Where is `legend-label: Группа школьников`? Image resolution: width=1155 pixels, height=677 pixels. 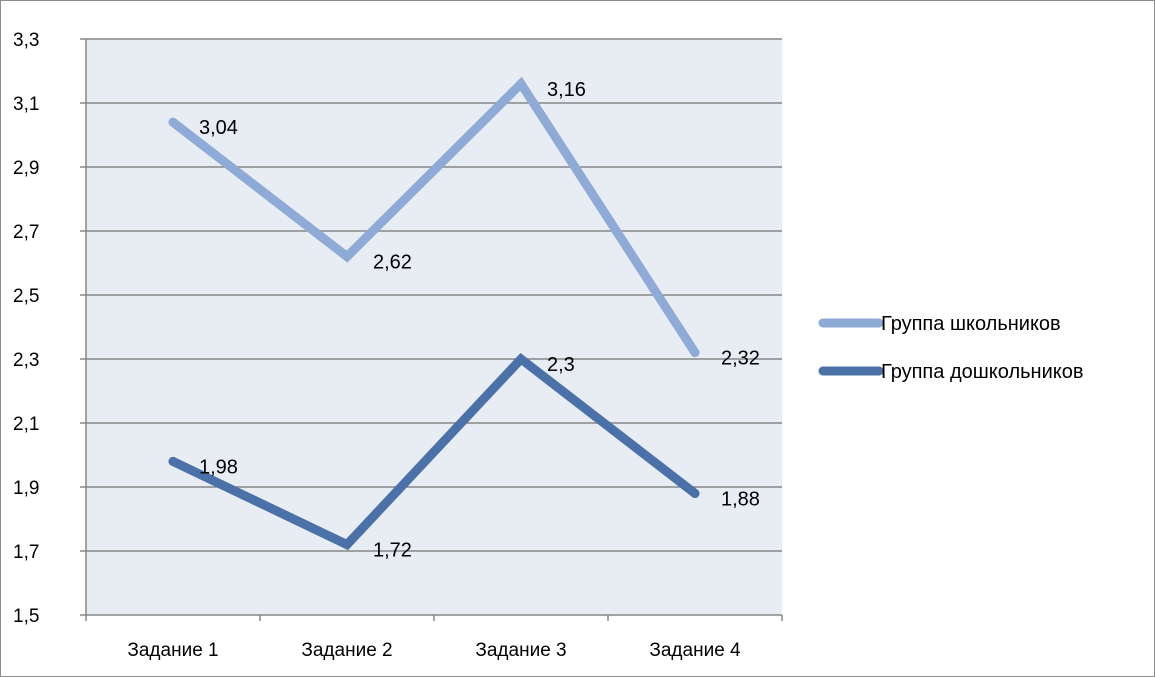
legend-label: Группа школьников is located at coordinates (971, 324).